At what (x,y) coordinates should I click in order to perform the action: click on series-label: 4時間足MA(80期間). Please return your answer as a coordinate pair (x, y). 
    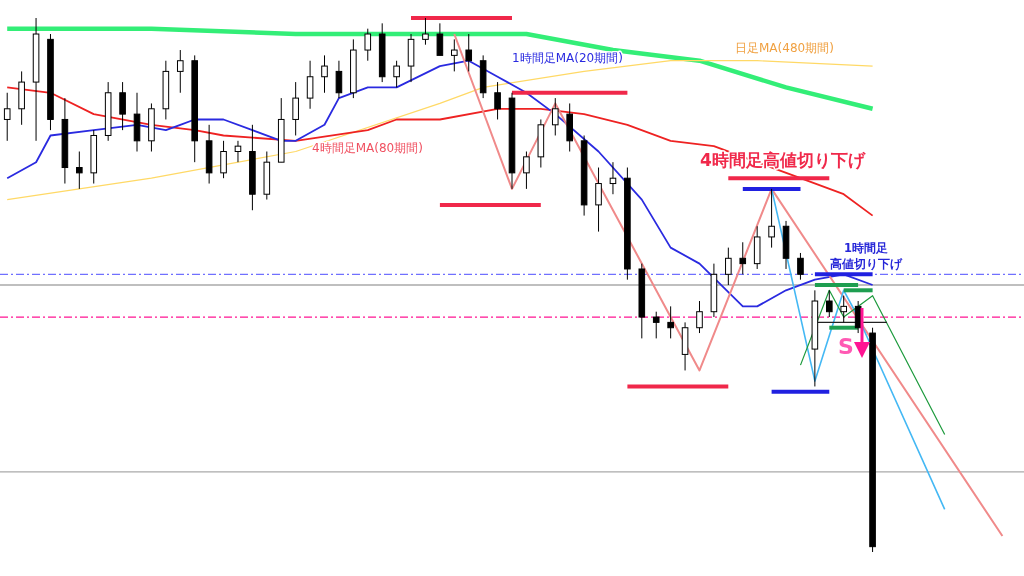
    Looking at the image, I should click on (367, 148).